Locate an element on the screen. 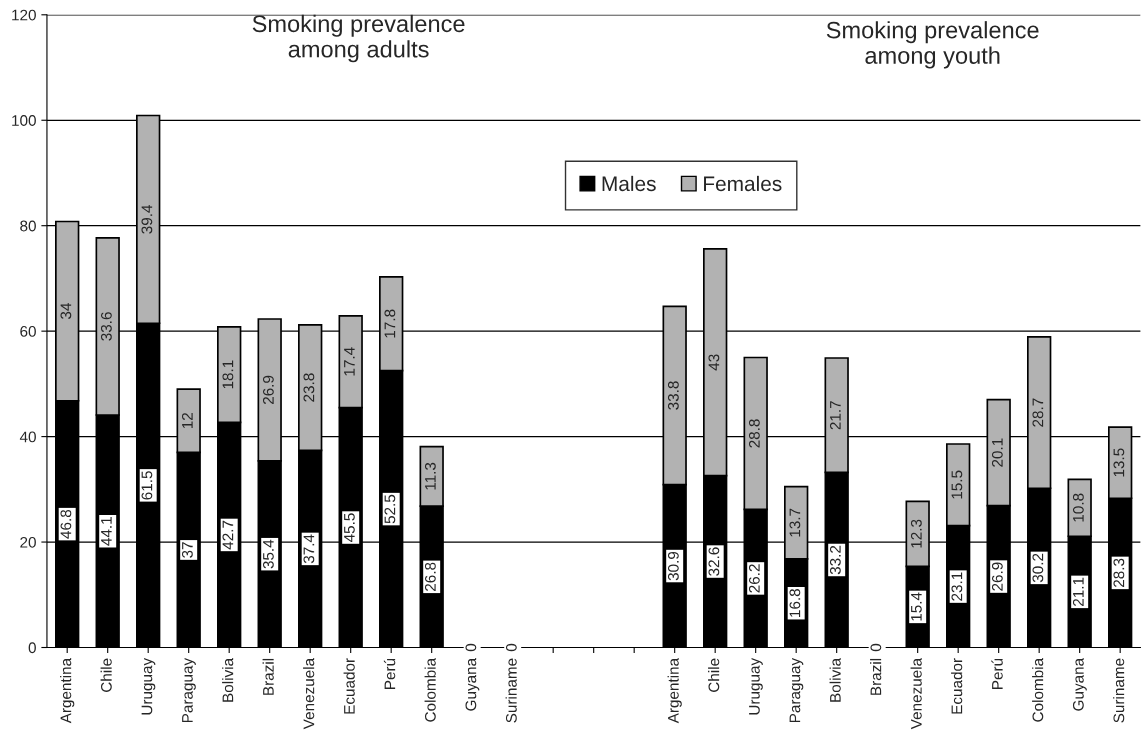  annotation: Smoking prevalence among adults is located at coordinates (358, 38).